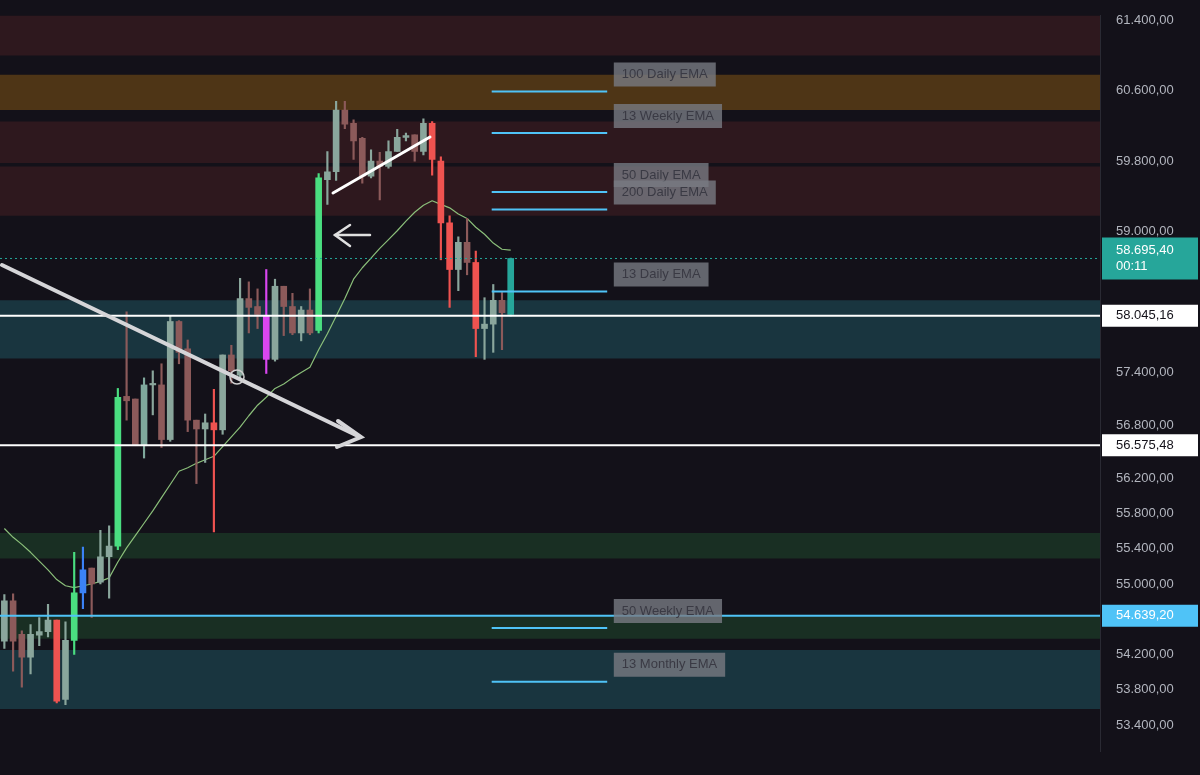  What do you see at coordinates (1145, 160) in the screenshot?
I see `y-tick-label: 59.800,00` at bounding box center [1145, 160].